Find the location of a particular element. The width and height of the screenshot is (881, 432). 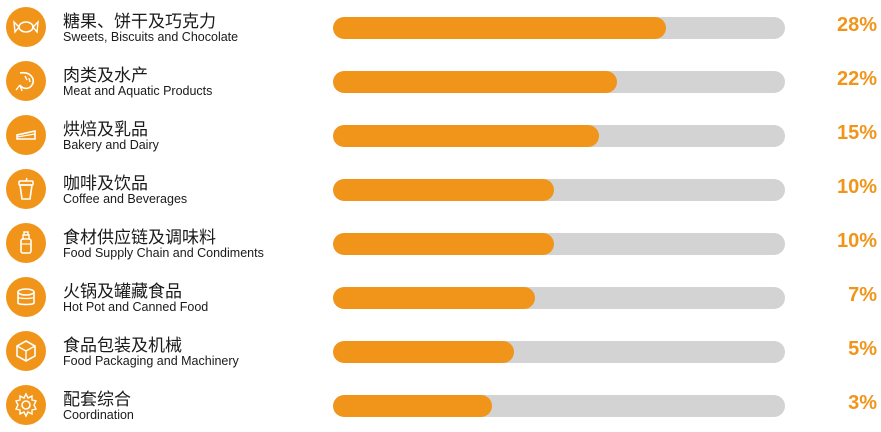

value-label: 5% is located at coordinates (862, 349).